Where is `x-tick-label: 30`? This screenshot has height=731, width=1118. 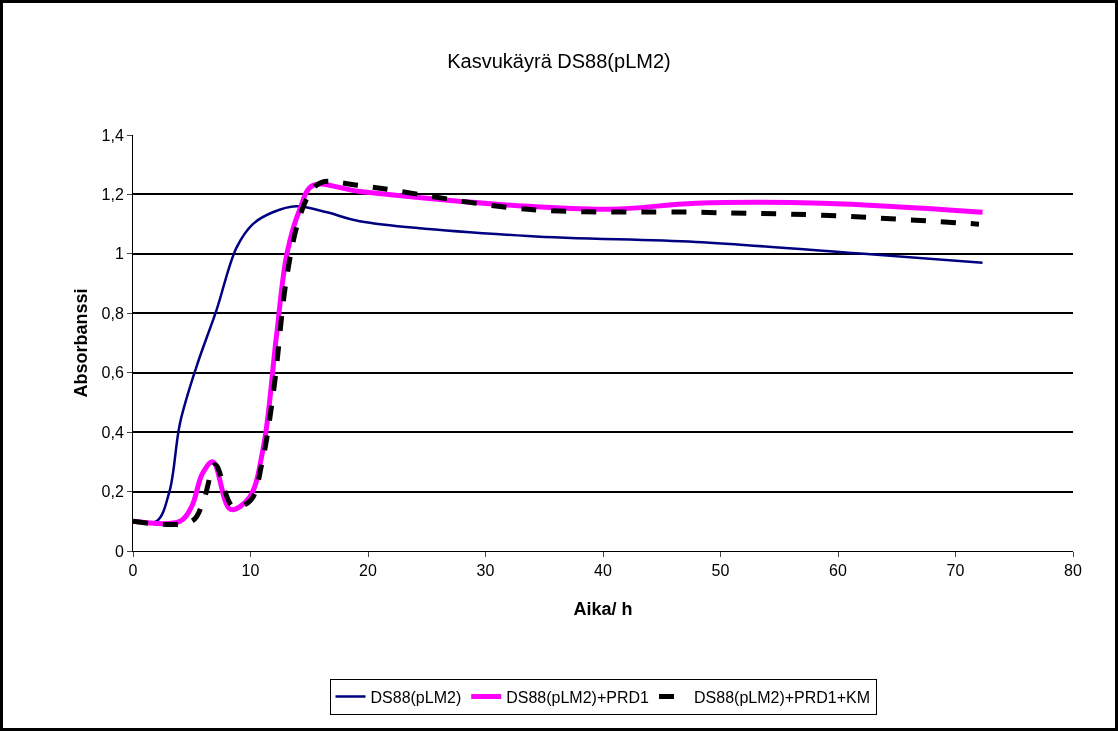
x-tick-label: 30 is located at coordinates (485, 571).